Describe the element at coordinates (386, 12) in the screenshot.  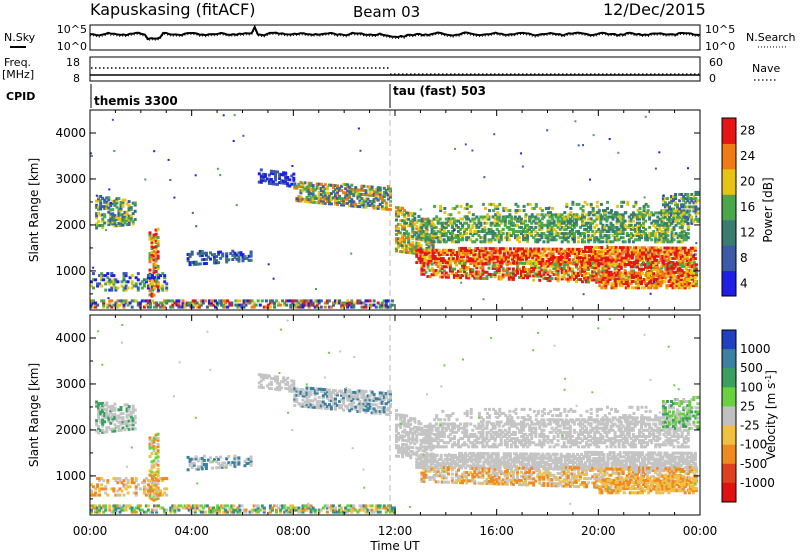
I see `beam-title: Beam 03` at that location.